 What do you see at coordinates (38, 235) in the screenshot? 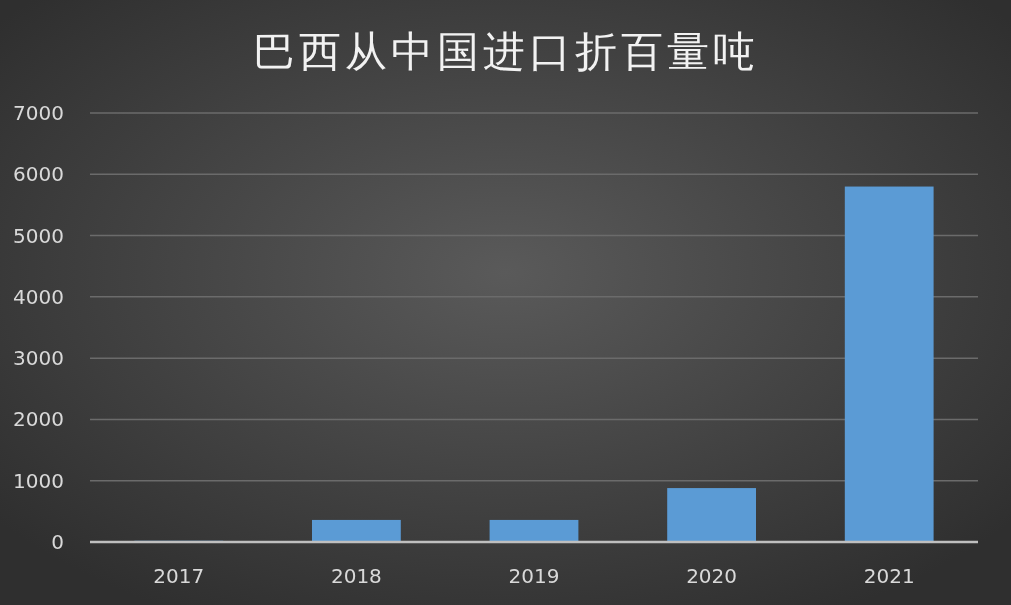
I see `y-tick-label: 5000` at bounding box center [38, 235].